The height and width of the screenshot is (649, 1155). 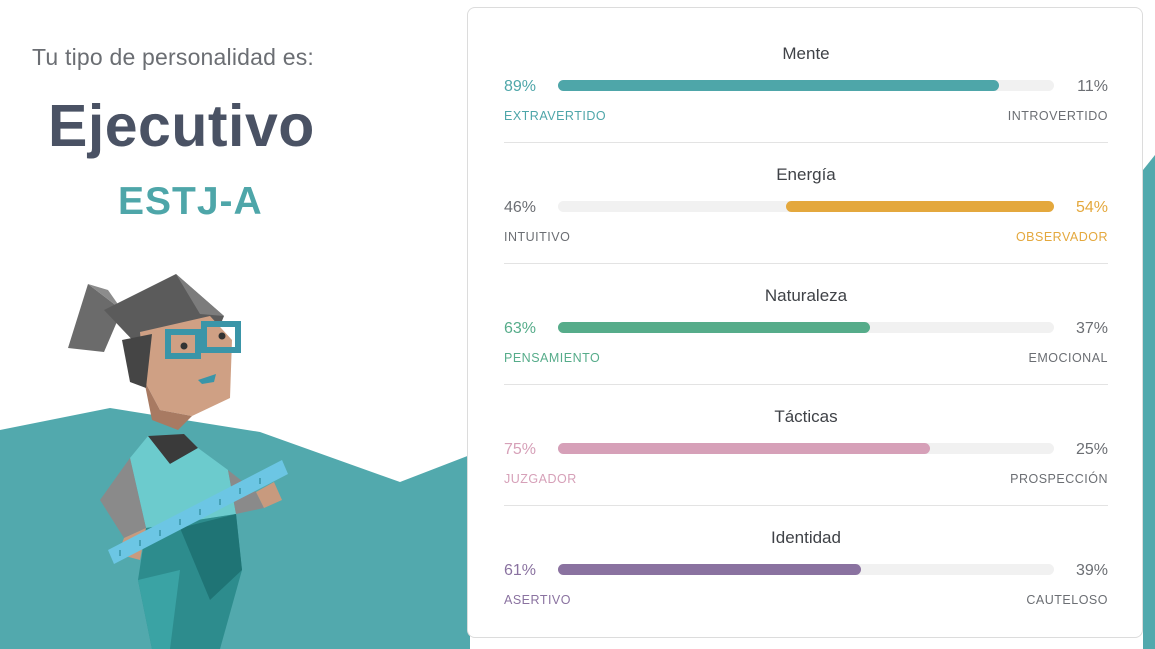 I want to click on personality-intro: Tu tipo de personalidad es:, so click(x=173, y=57).